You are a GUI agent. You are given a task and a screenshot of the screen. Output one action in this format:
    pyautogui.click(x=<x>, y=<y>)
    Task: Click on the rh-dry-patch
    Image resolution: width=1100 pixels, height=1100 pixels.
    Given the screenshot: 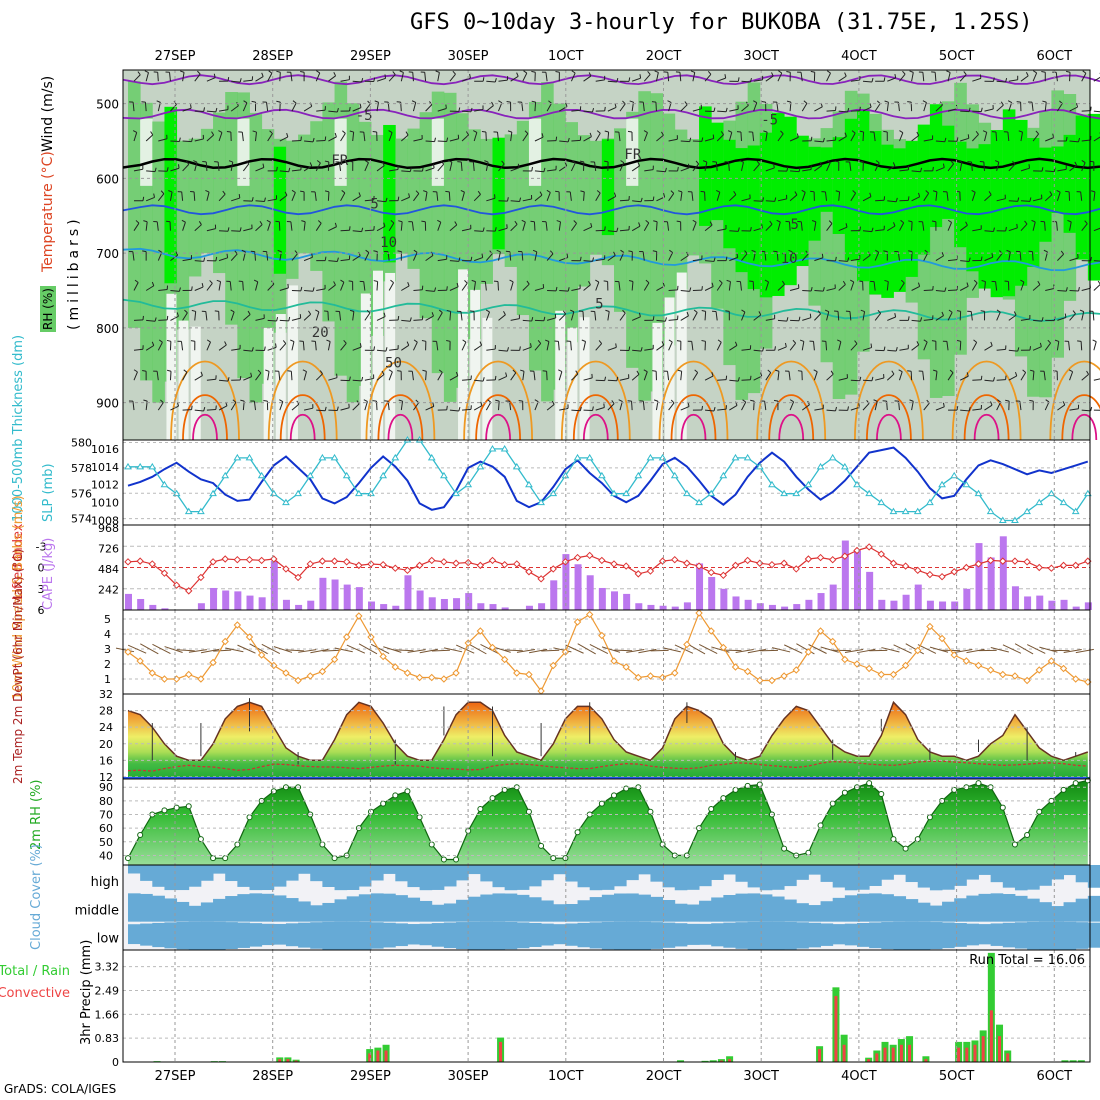 What is the action you would take?
    pyautogui.click(x=438, y=152)
    